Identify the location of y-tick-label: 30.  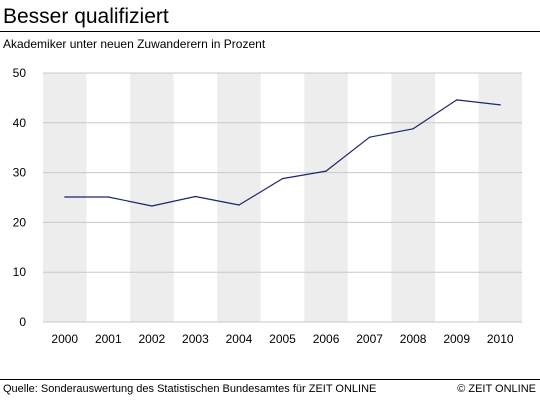
(20, 173).